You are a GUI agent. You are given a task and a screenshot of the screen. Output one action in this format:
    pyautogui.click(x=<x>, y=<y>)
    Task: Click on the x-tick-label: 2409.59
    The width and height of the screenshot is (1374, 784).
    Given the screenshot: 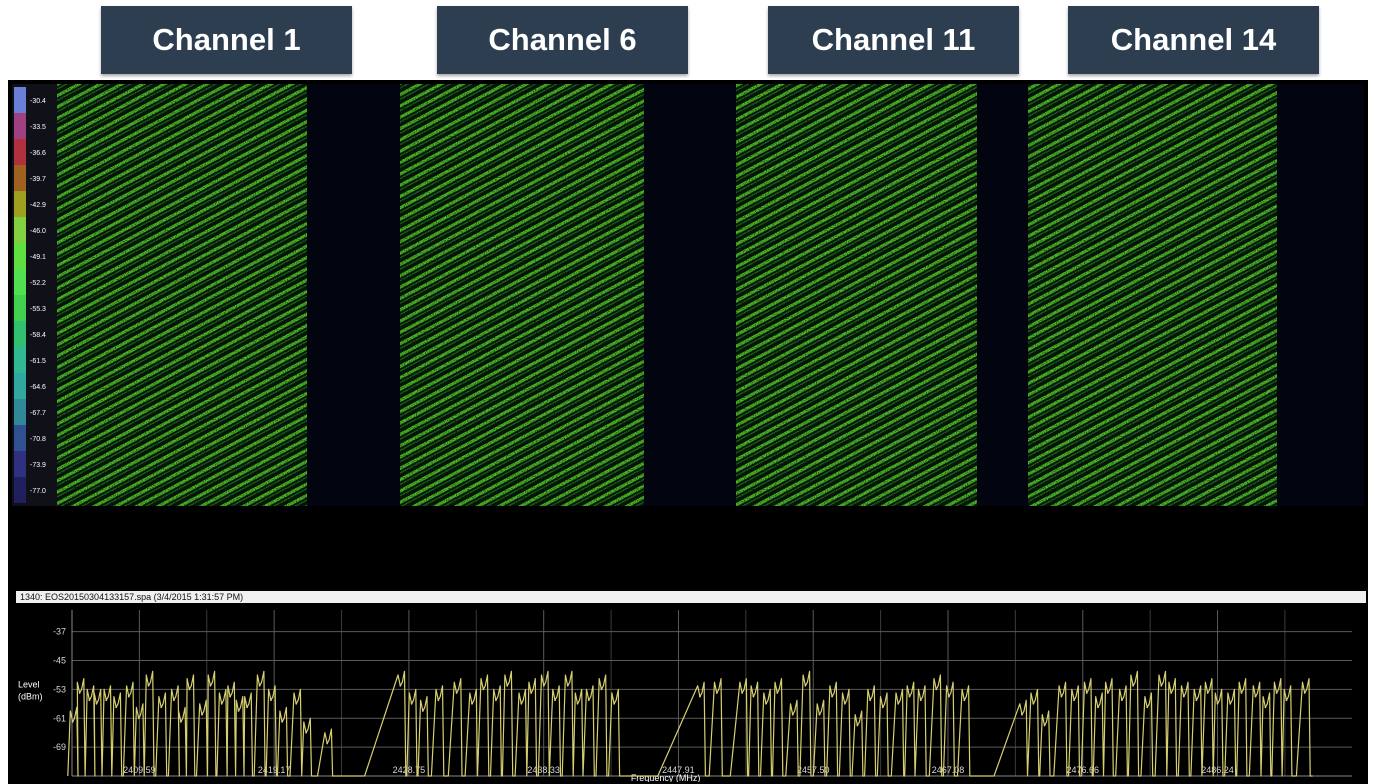 What is the action you would take?
    pyautogui.click(x=139, y=770)
    